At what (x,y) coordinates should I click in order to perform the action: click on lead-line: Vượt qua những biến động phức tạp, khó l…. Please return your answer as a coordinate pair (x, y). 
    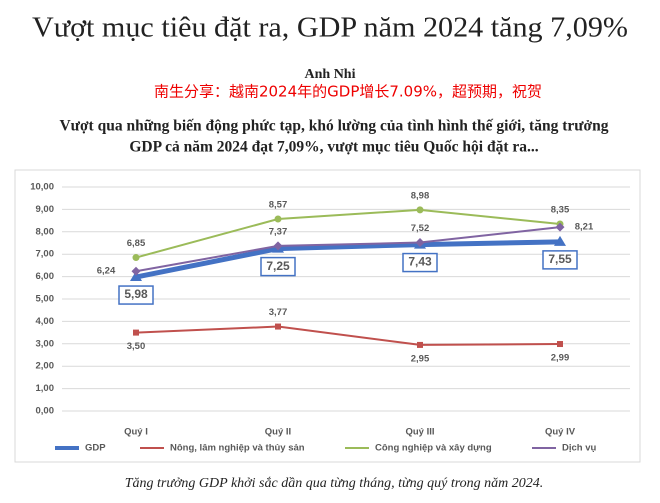
    Looking at the image, I should click on (333, 126).